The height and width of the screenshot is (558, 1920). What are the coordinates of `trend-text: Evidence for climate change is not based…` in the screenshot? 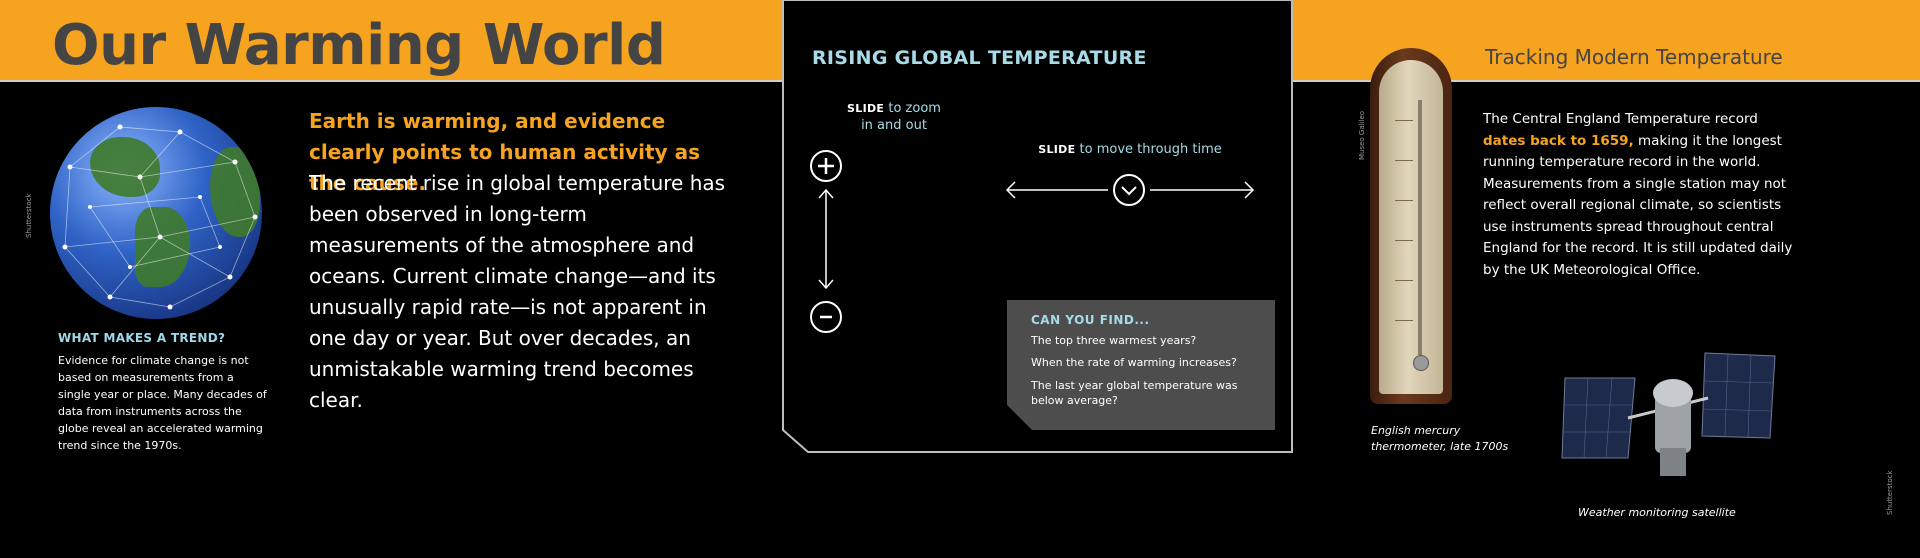 It's located at (162, 403).